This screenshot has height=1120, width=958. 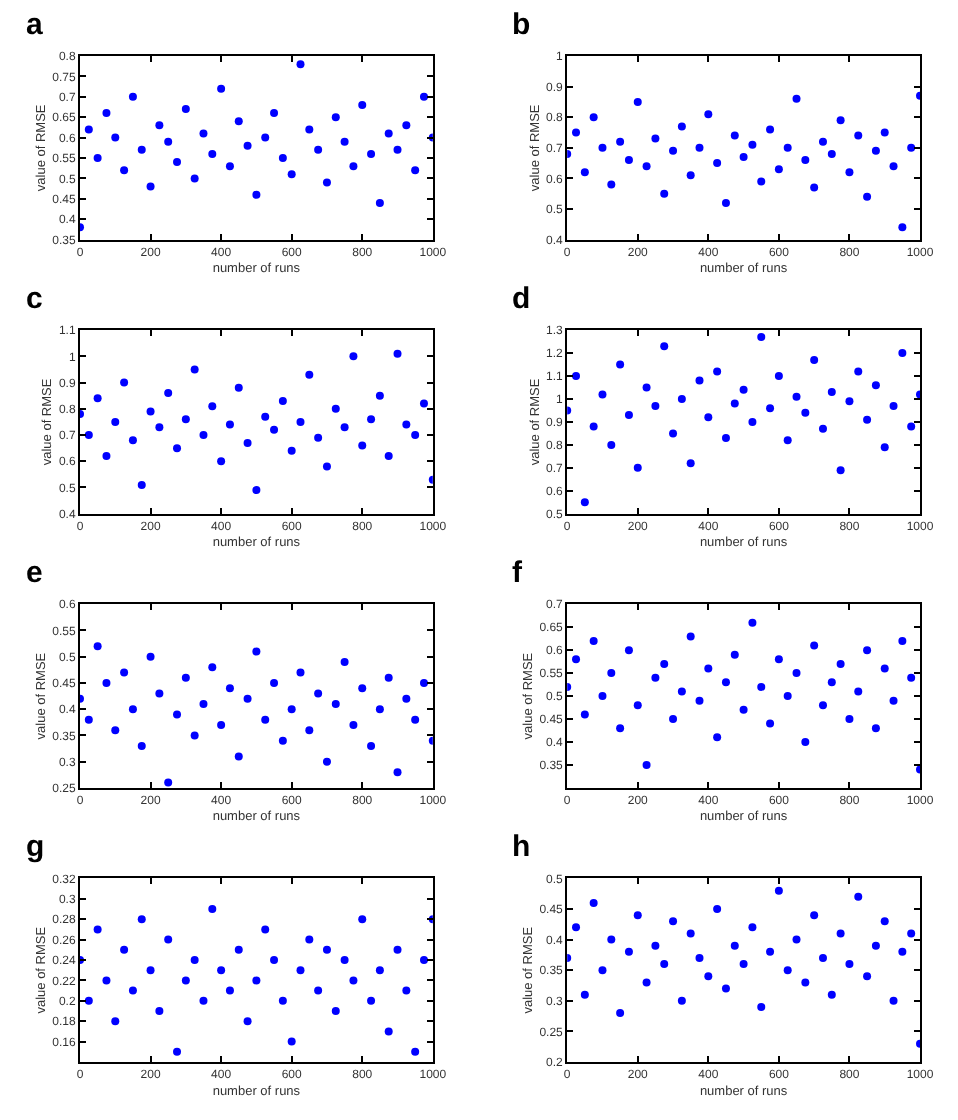 What do you see at coordinates (521, 25) in the screenshot?
I see `chart-title: b` at bounding box center [521, 25].